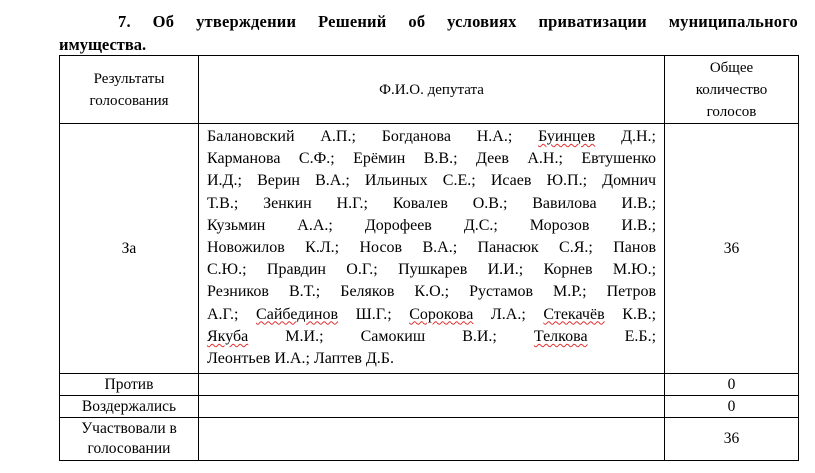 Image resolution: width=815 pixels, height=473 pixels. Describe the element at coordinates (129, 248) in the screenshot. I see `result-for: За` at that location.